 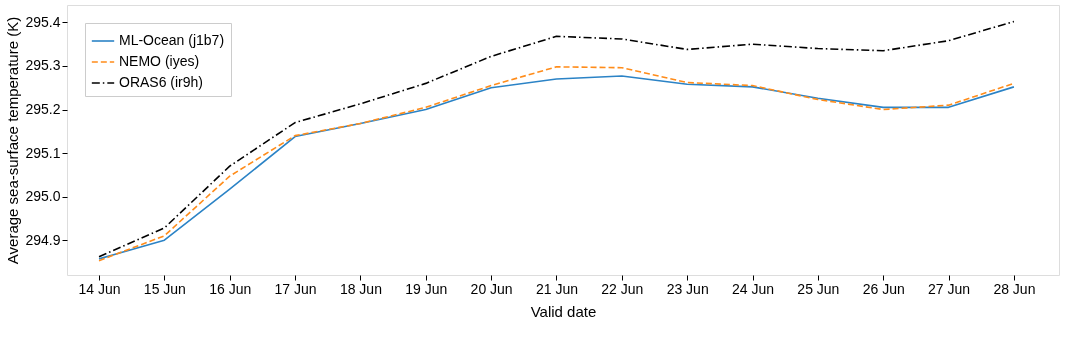 I want to click on x-tick-label: 20 Jun, so click(x=491, y=288).